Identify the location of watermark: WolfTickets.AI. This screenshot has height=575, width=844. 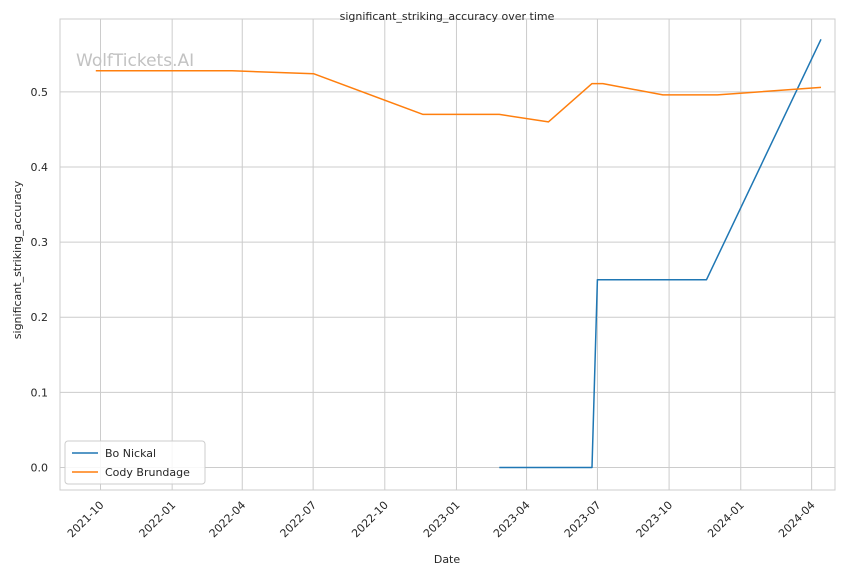
(135, 61).